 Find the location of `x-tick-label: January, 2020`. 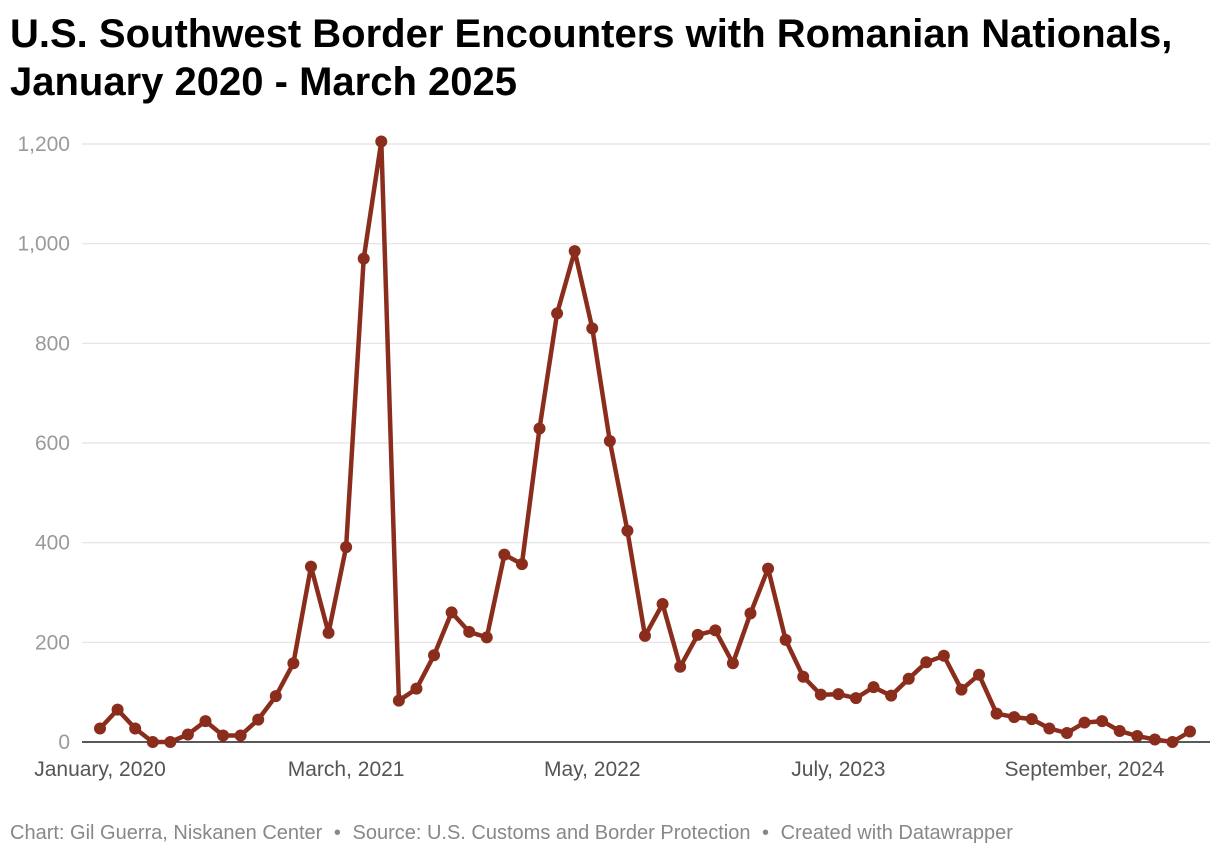

x-tick-label: January, 2020 is located at coordinates (100, 769).